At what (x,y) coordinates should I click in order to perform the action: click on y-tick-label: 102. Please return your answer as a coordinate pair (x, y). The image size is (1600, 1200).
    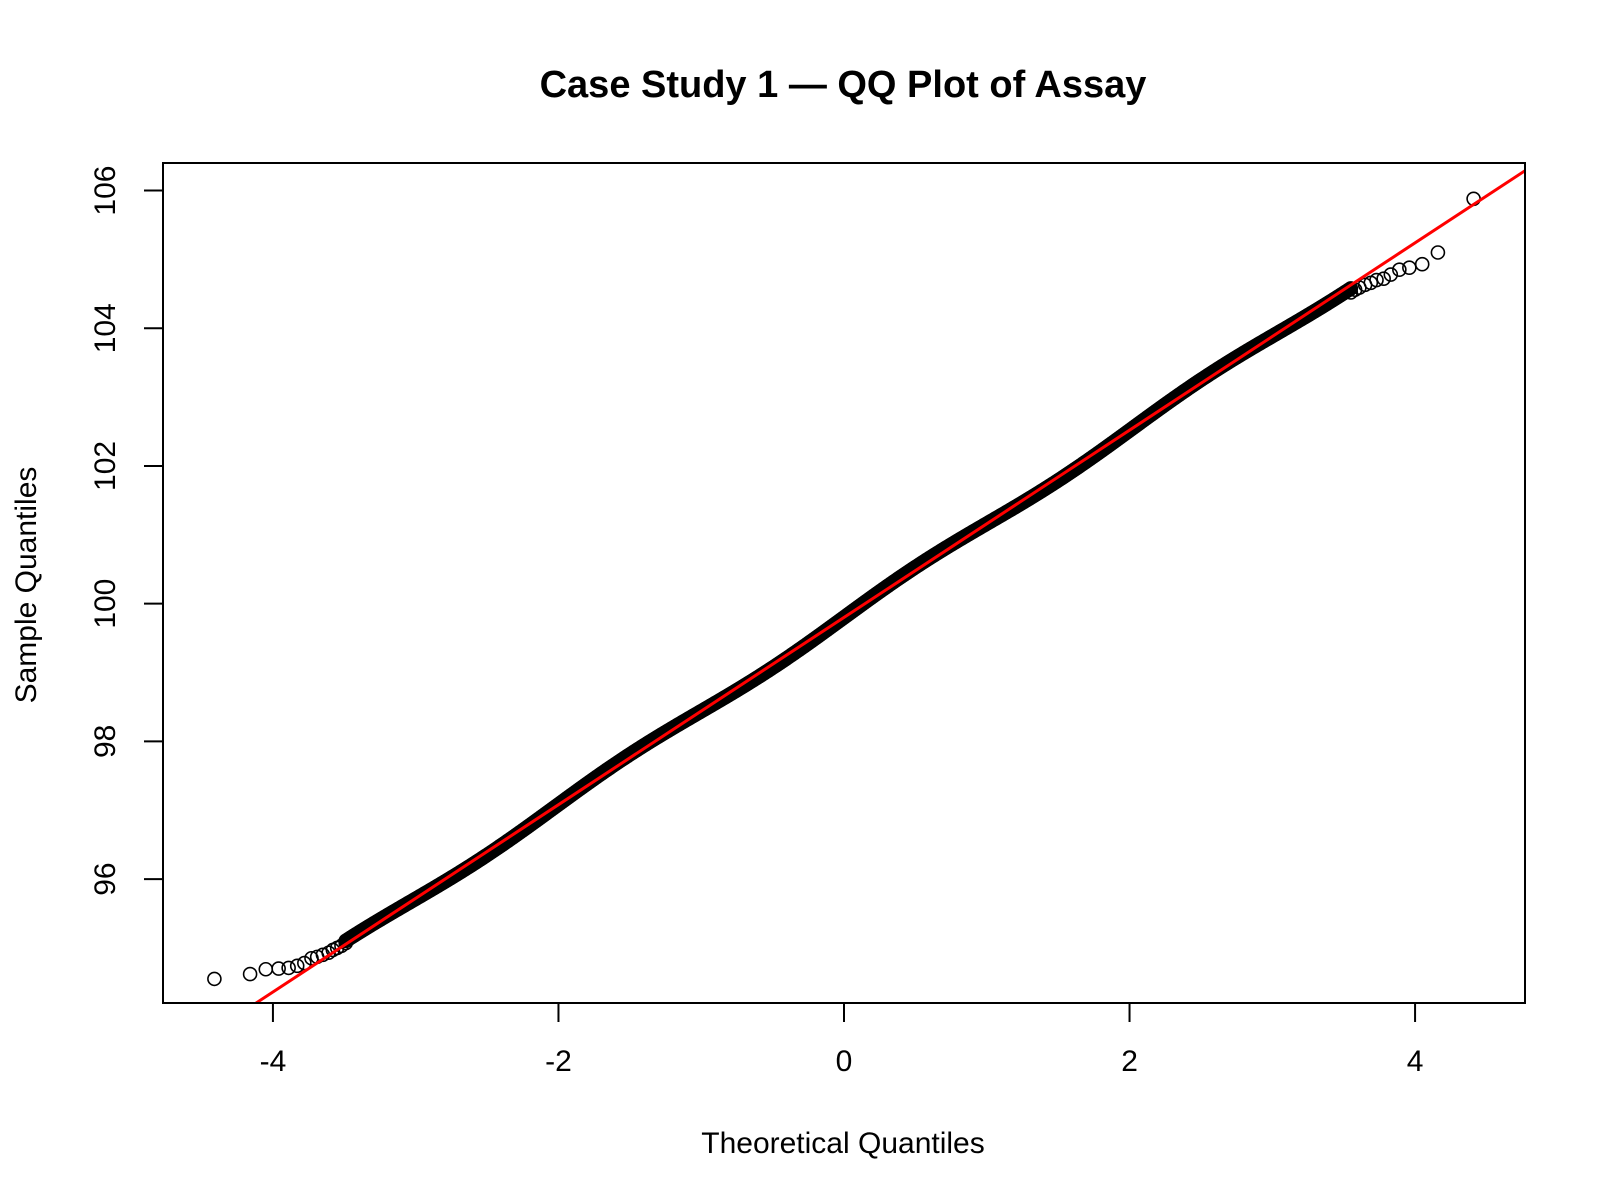
    Looking at the image, I should click on (105, 466).